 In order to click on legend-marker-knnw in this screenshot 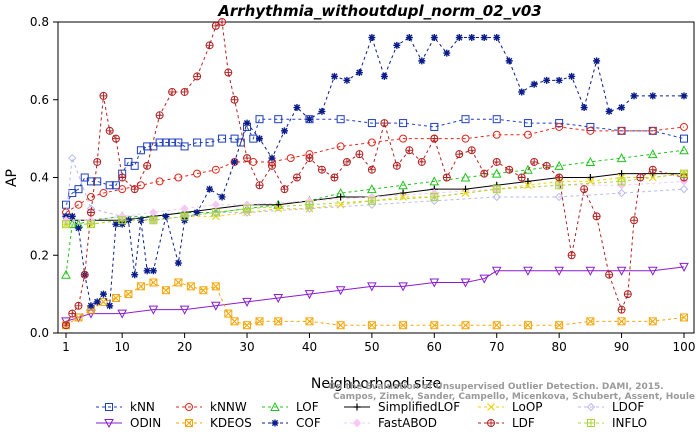, I will do `click(189, 407)`.